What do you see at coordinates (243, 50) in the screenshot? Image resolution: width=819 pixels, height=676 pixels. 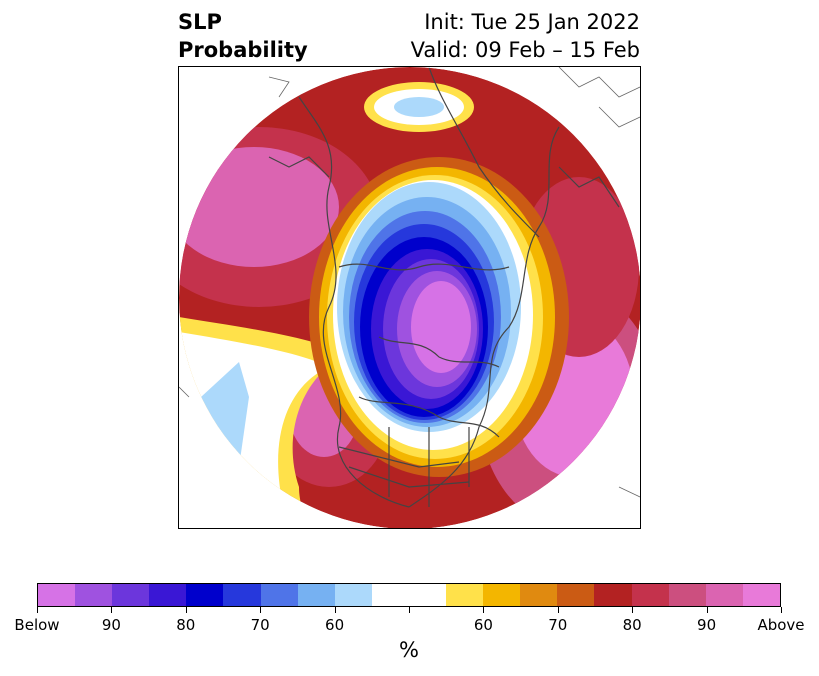 I see `title-line-2: Probability` at bounding box center [243, 50].